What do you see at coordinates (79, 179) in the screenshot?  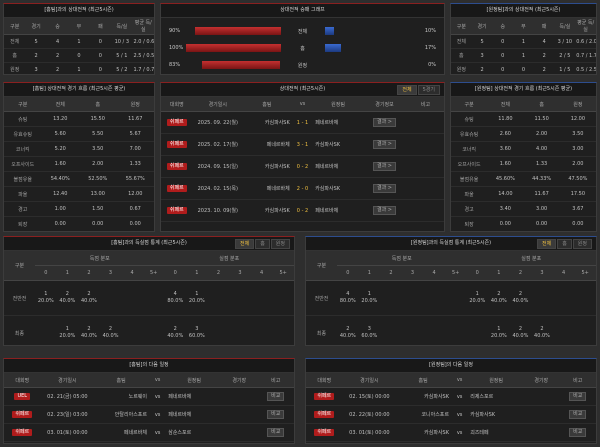 I see `row: 볼점유율 54.40% 52.50% 55.67%` at bounding box center [79, 179].